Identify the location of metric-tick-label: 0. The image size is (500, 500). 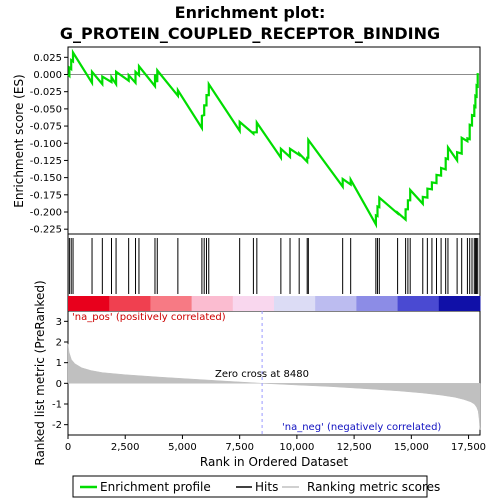
(59, 384).